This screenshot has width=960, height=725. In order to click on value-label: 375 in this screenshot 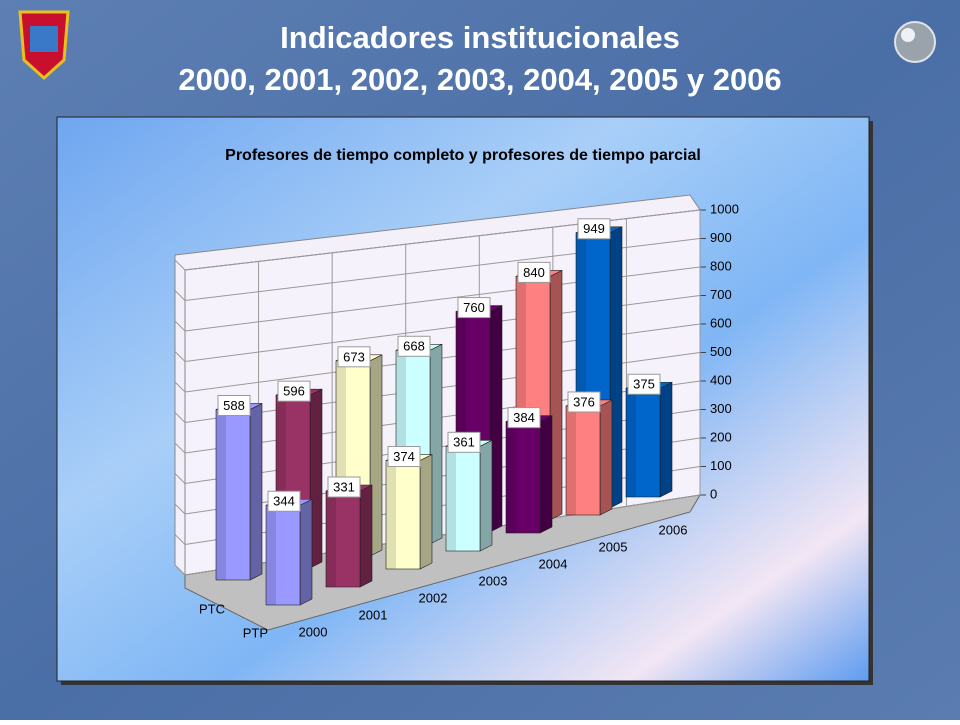, I will do `click(644, 384)`.